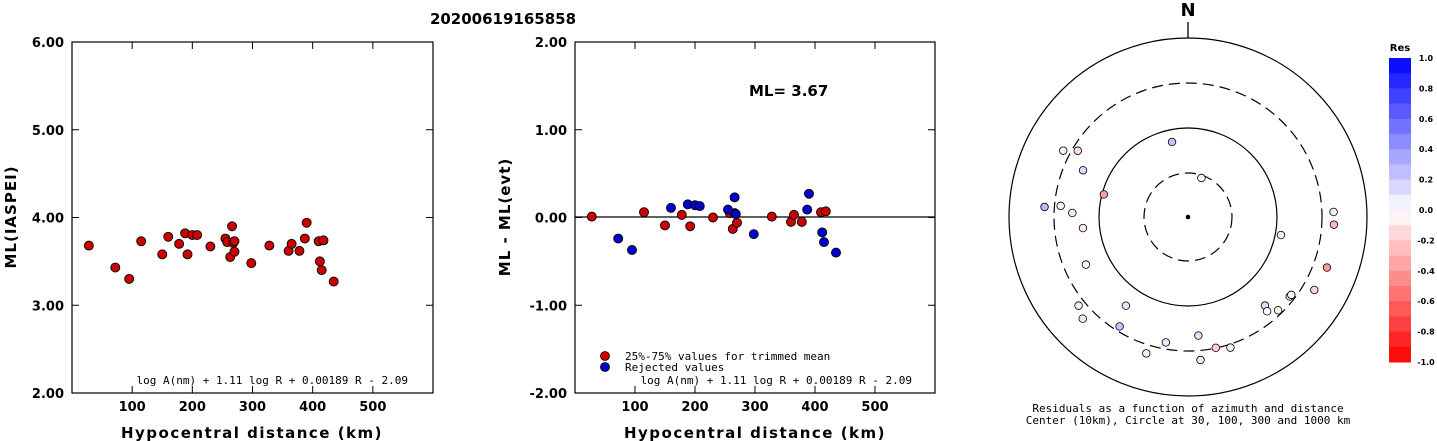 This screenshot has width=1437, height=441. Describe the element at coordinates (1426, 210) in the screenshot. I see `colorbar-ticks: 1.0 0.8 0.6 0.4 0.2 0.0 -0.2 -0.4 -0.6 -0.8 -1.0` at that location.